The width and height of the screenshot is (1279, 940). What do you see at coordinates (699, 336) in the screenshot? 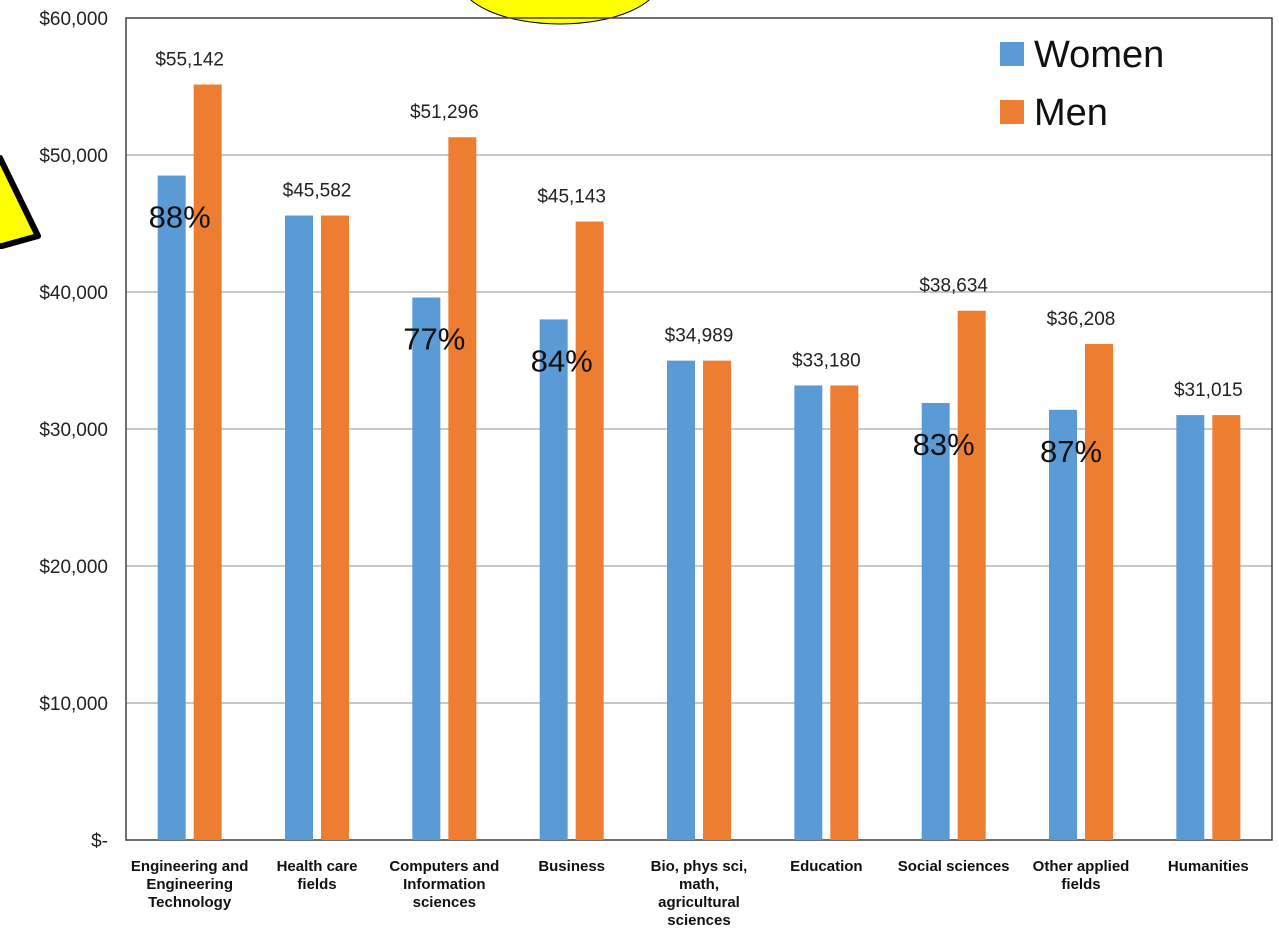
I see `data-label: $34,989` at bounding box center [699, 336].